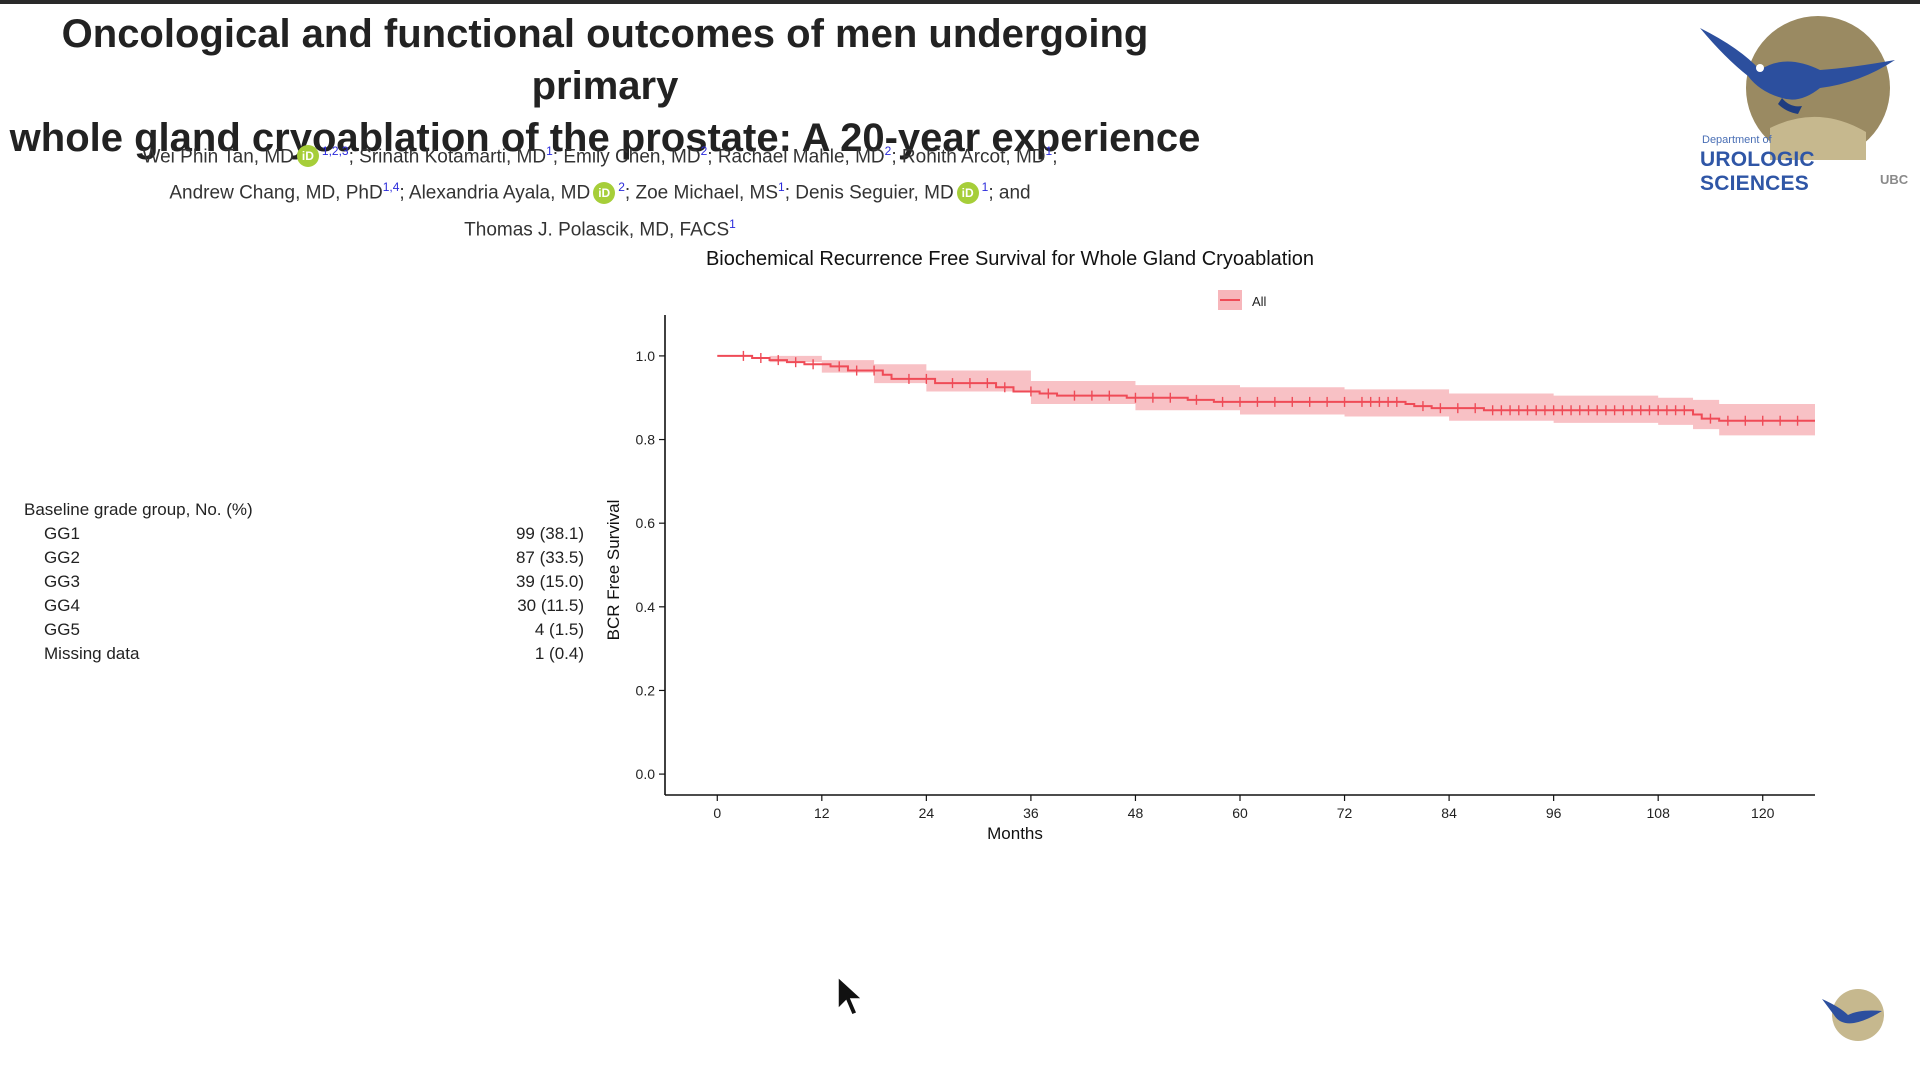 This screenshot has width=1920, height=1080. I want to click on y-tick-label: 0.6, so click(646, 523).